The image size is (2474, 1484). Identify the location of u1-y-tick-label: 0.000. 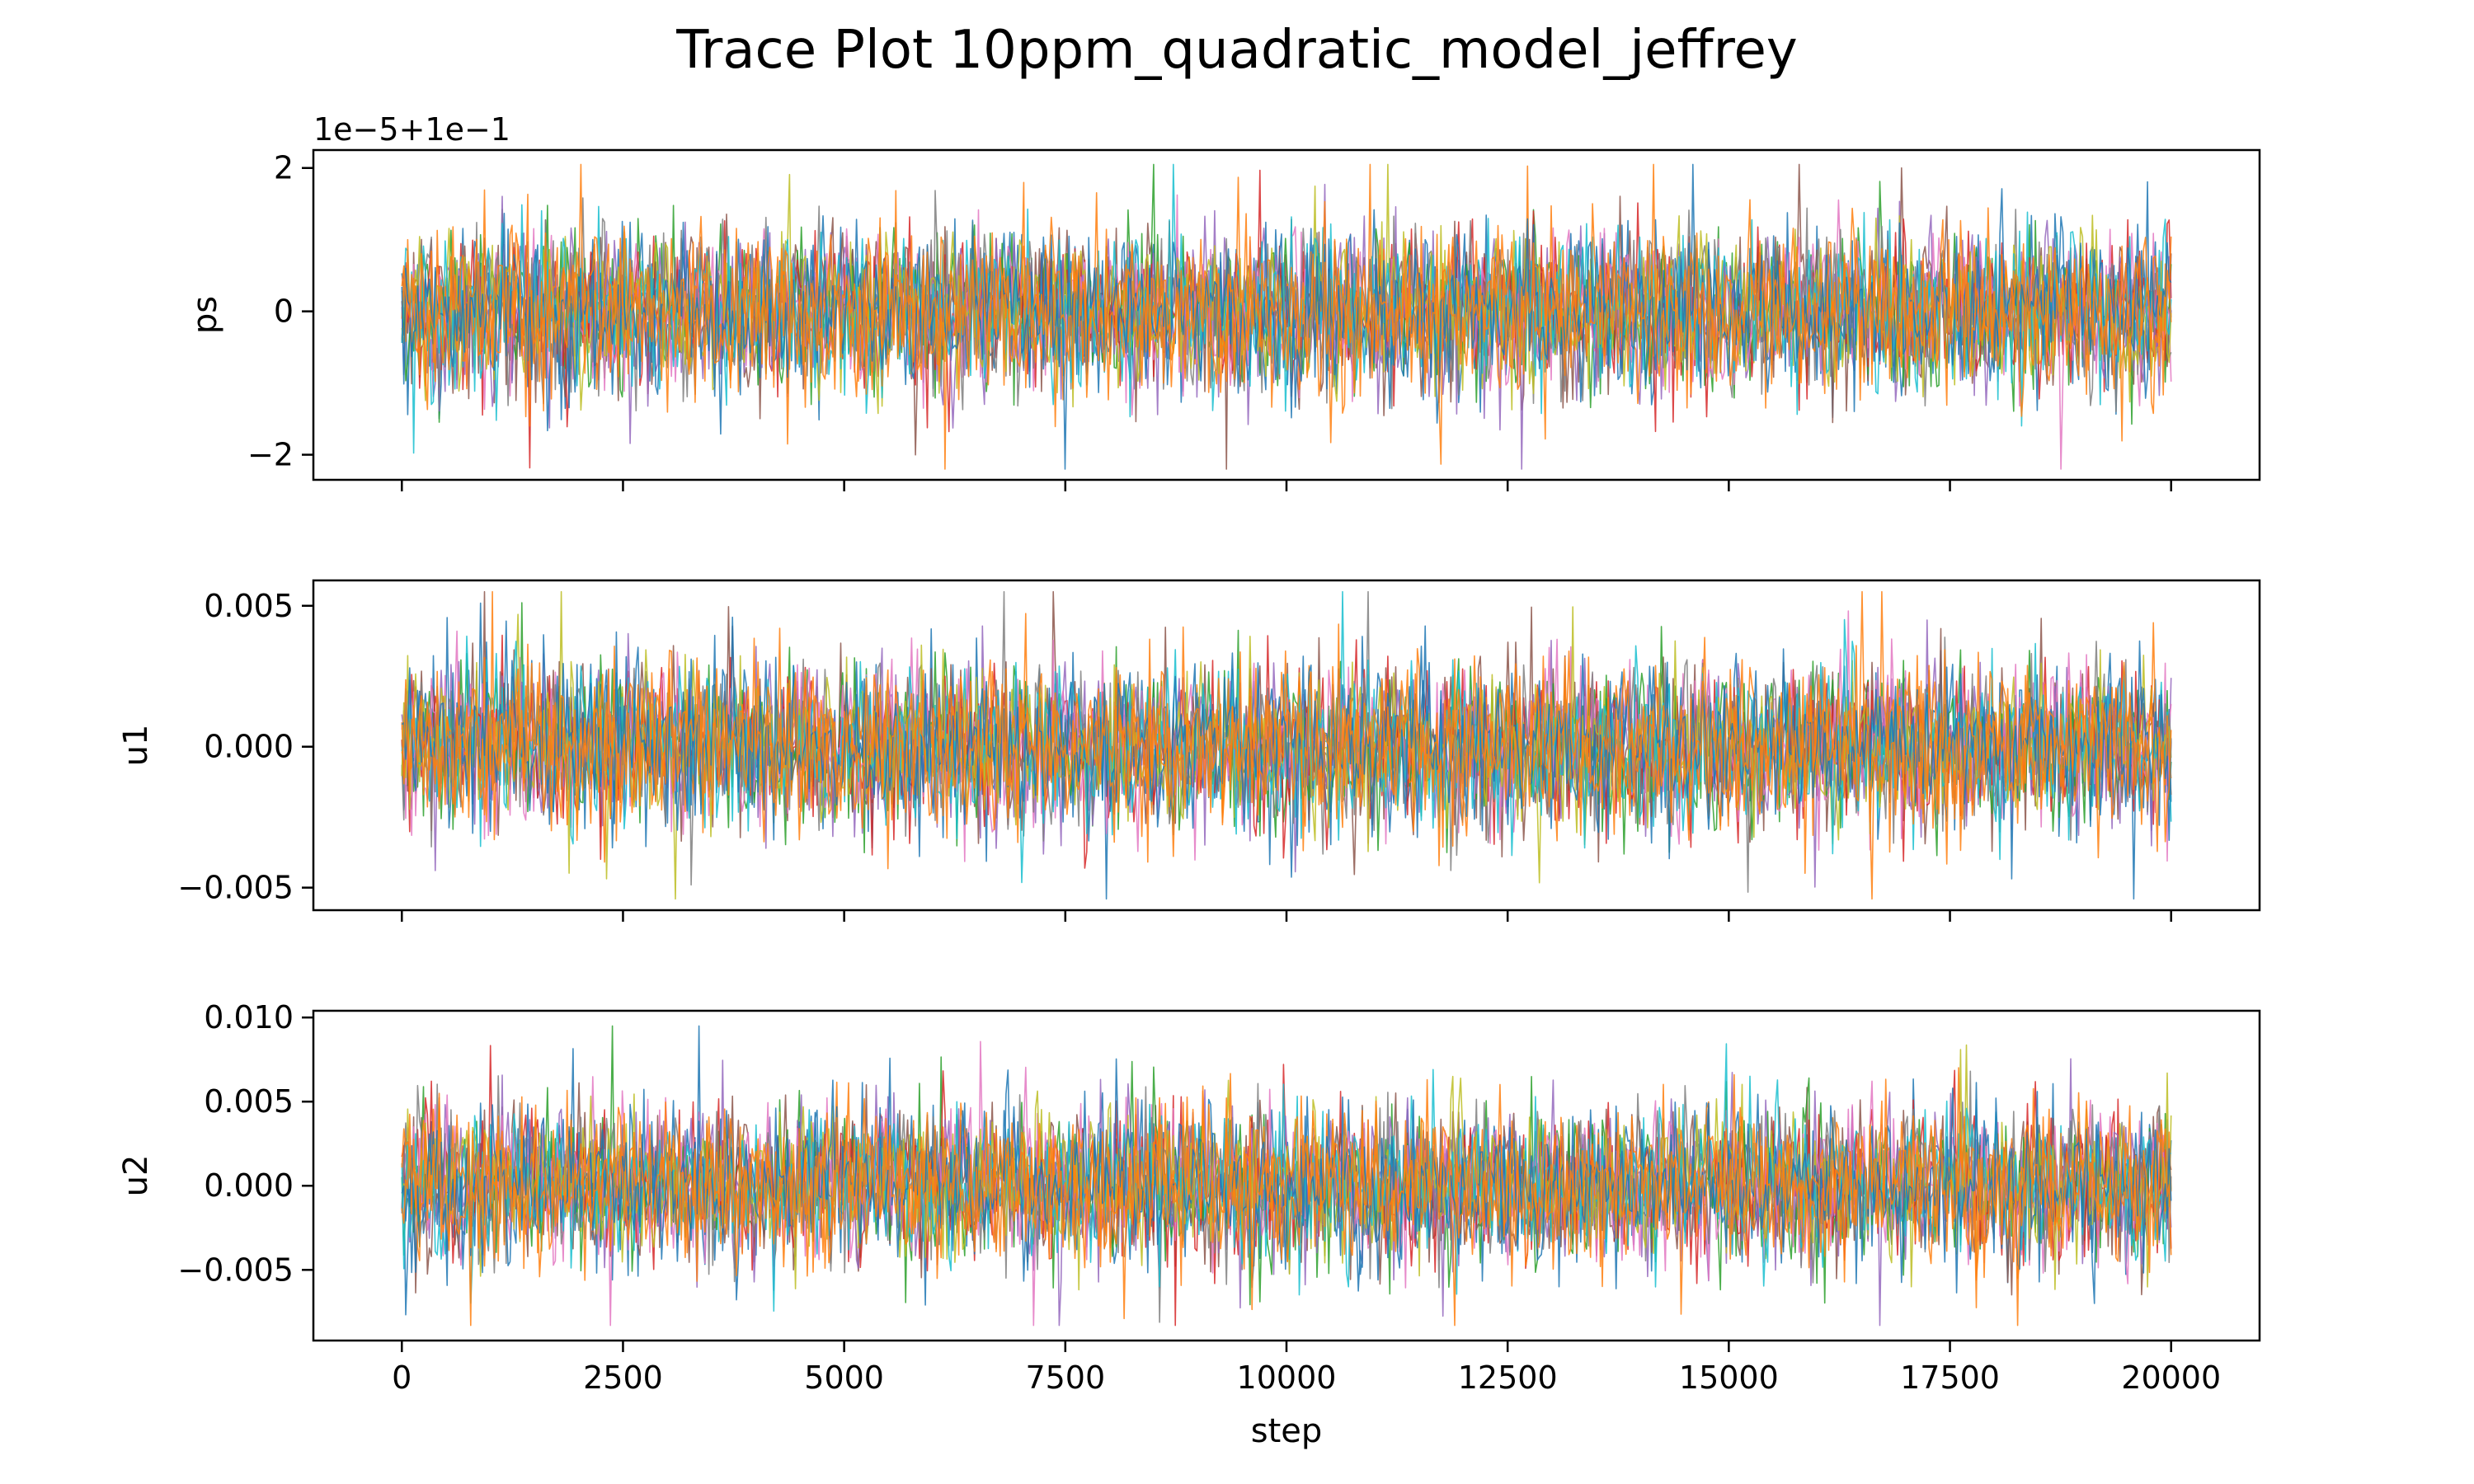
(249, 747).